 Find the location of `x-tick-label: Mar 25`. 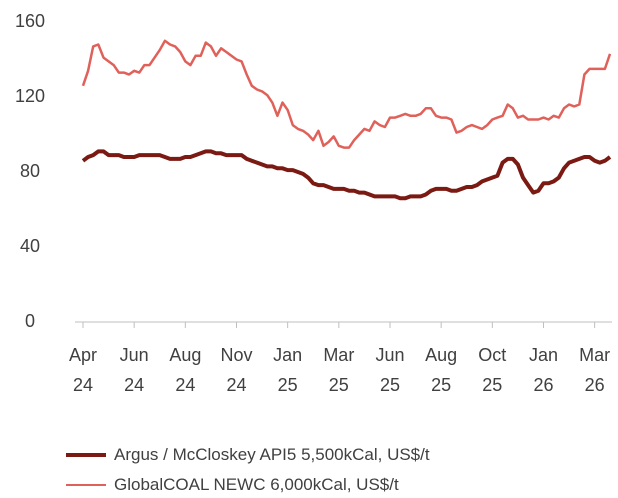

x-tick-label: Mar 25 is located at coordinates (339, 370).